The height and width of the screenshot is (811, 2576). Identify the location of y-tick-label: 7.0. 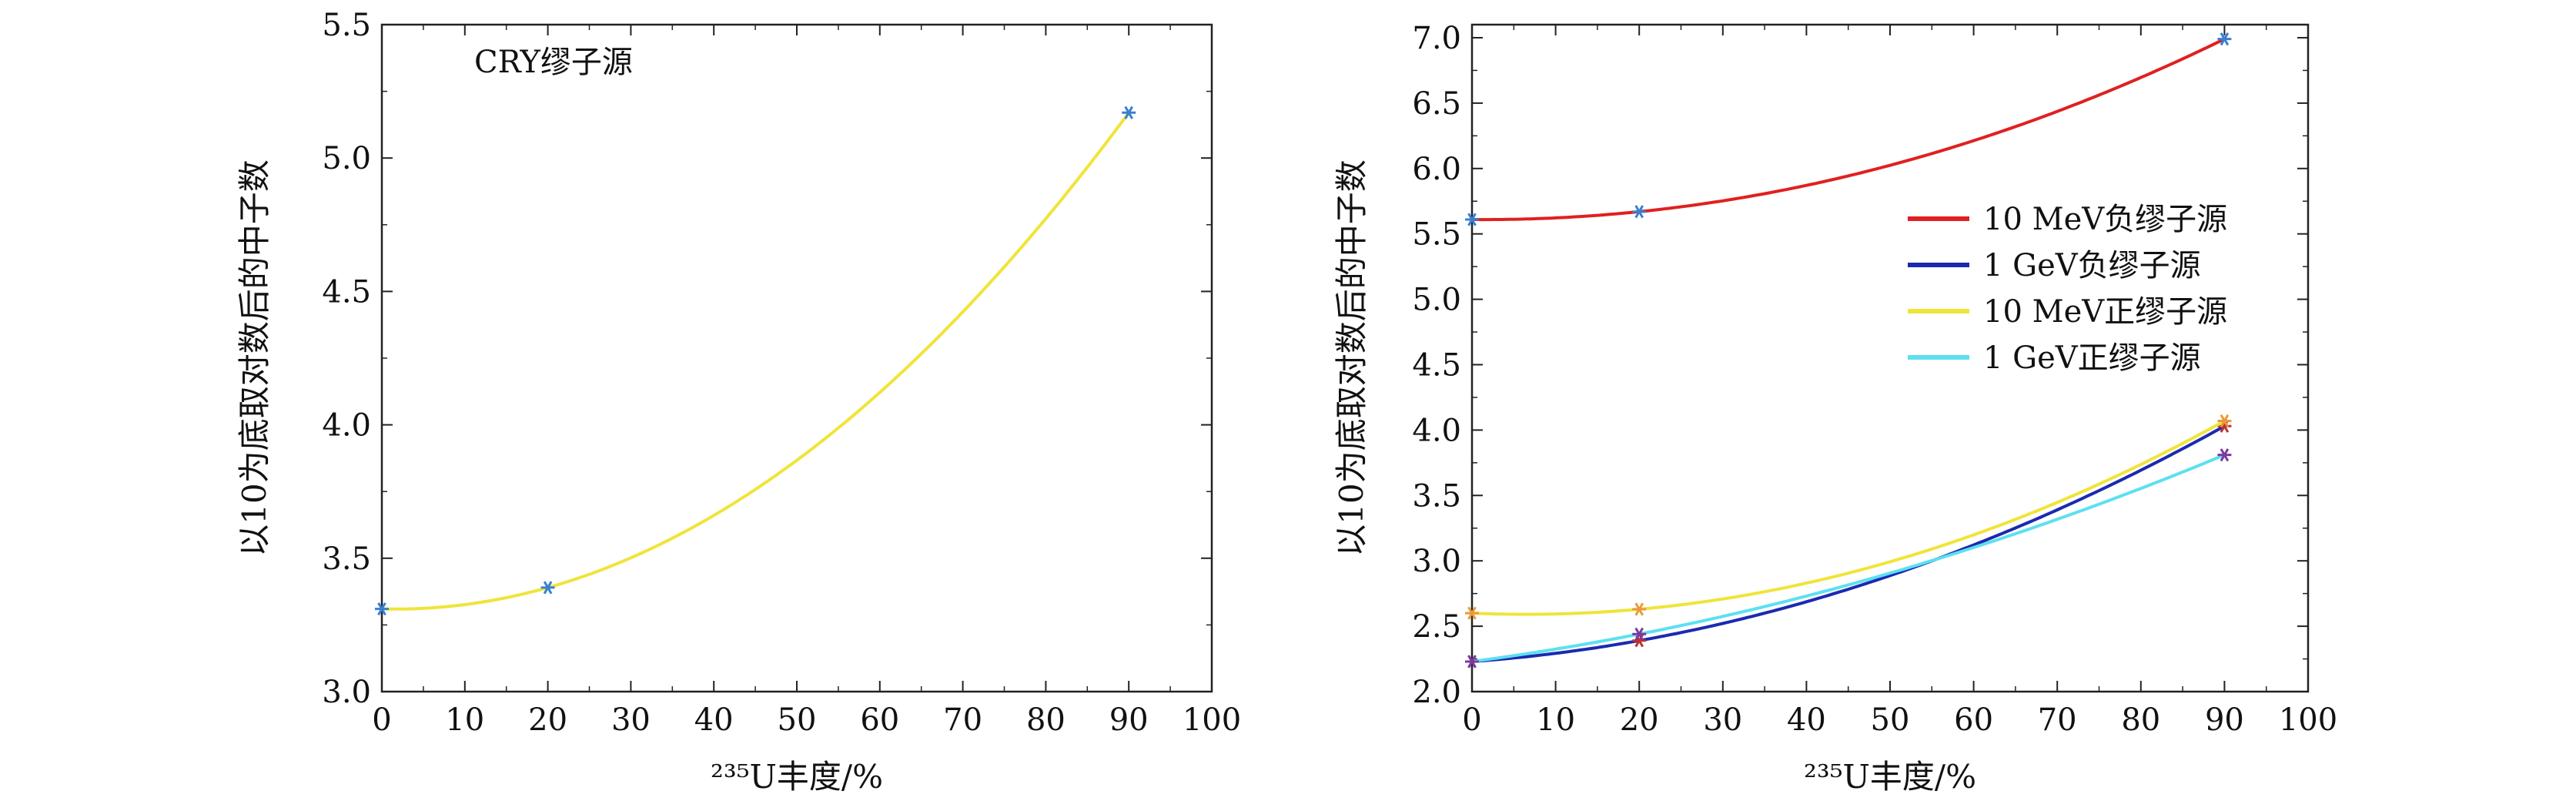
(1437, 38).